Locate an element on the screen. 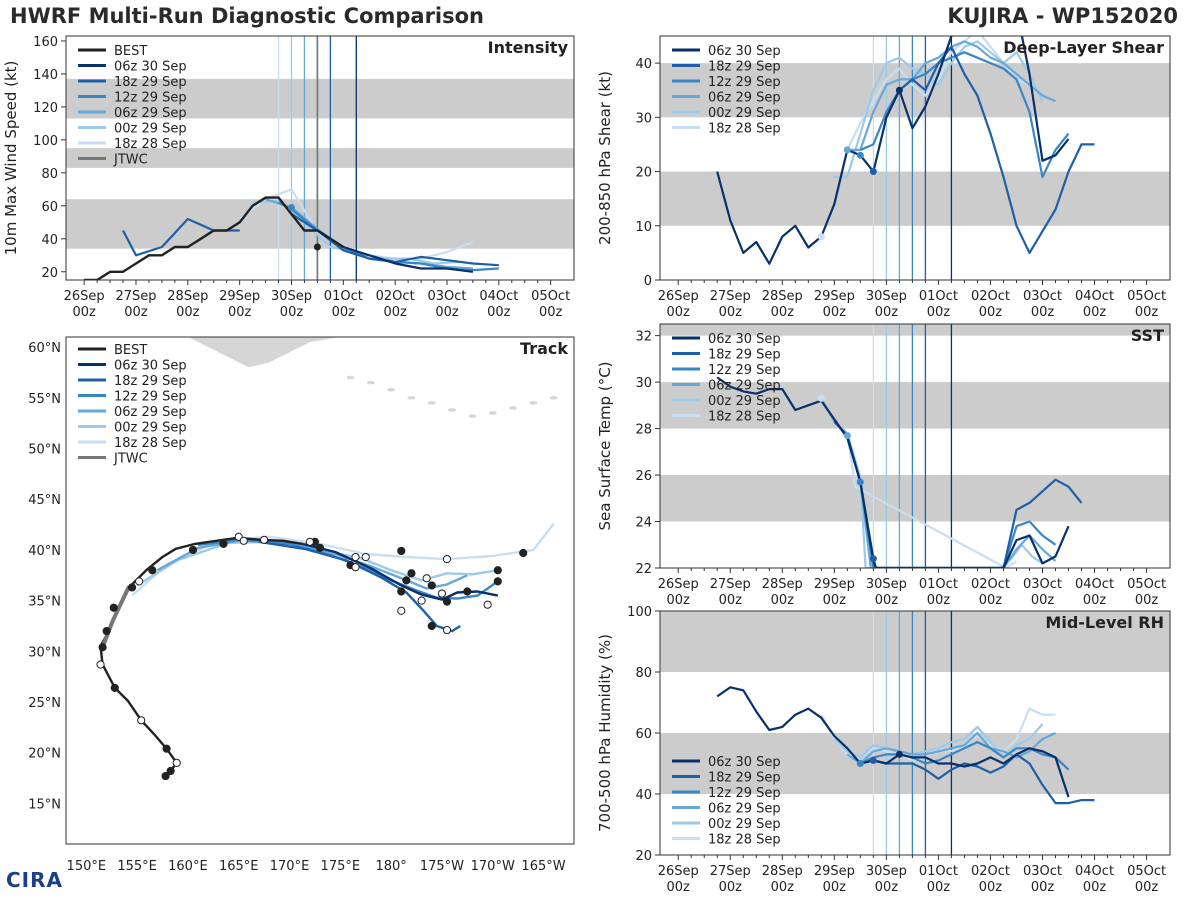  track-legend-label: 12z 29 Sep is located at coordinates (150, 397).